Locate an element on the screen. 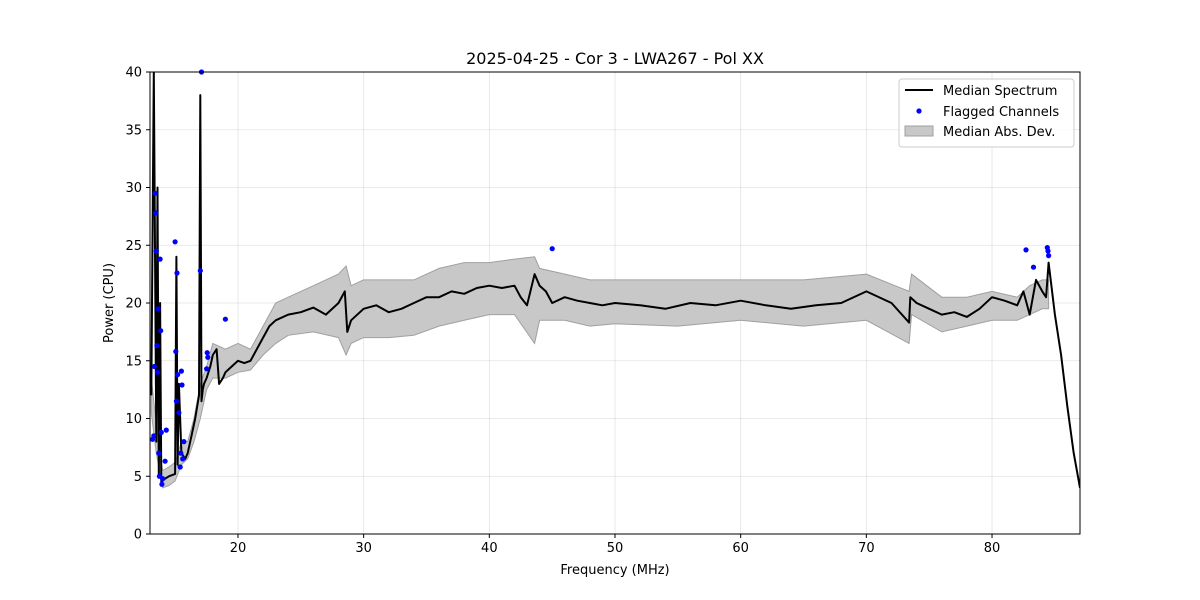 The image size is (1200, 600). x-axis-label: Frequency (MHz) is located at coordinates (614, 570).